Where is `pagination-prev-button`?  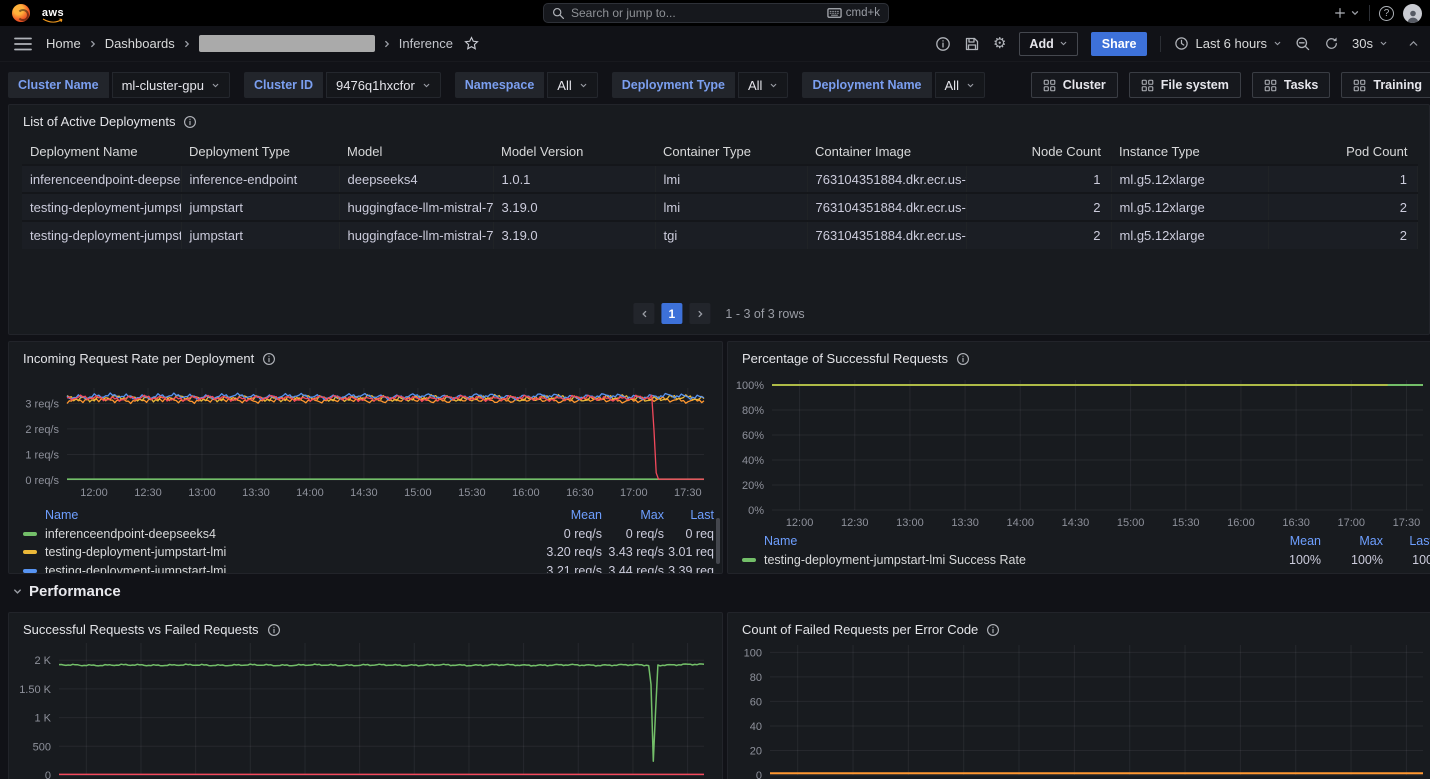 pagination-prev-button is located at coordinates (644, 313).